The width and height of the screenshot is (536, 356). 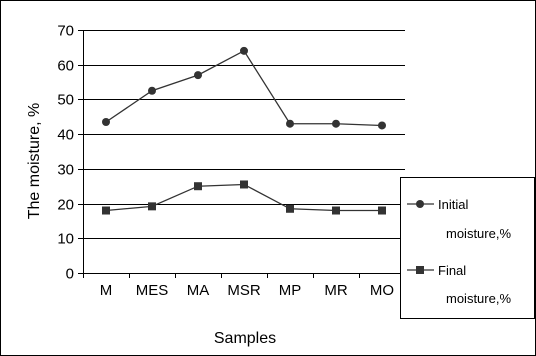 What do you see at coordinates (245, 338) in the screenshot?
I see `x-axis-title: Samples` at bounding box center [245, 338].